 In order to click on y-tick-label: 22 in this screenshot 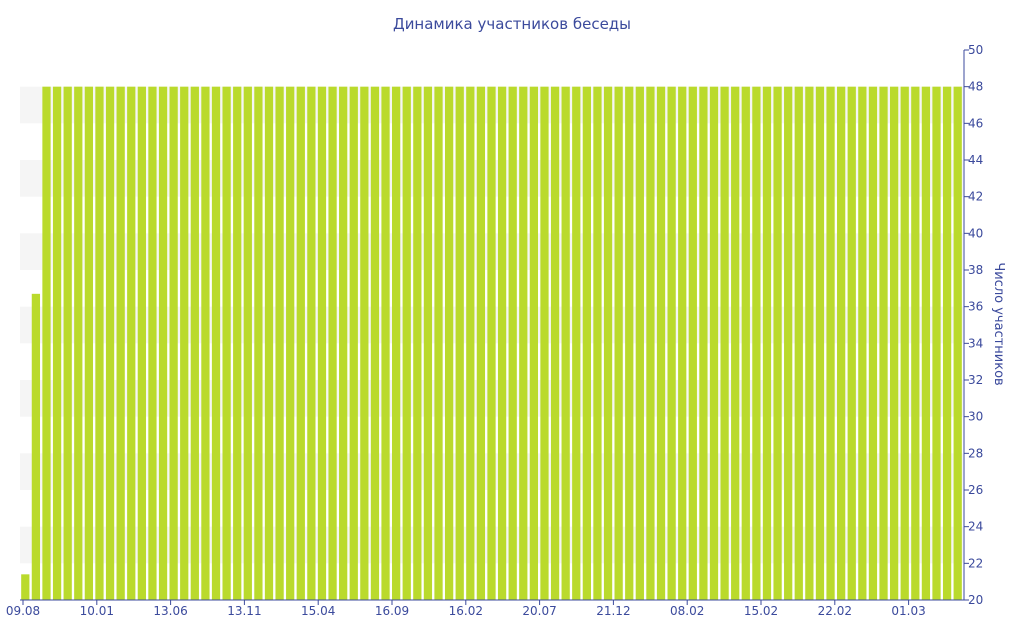, I will do `click(975, 563)`.